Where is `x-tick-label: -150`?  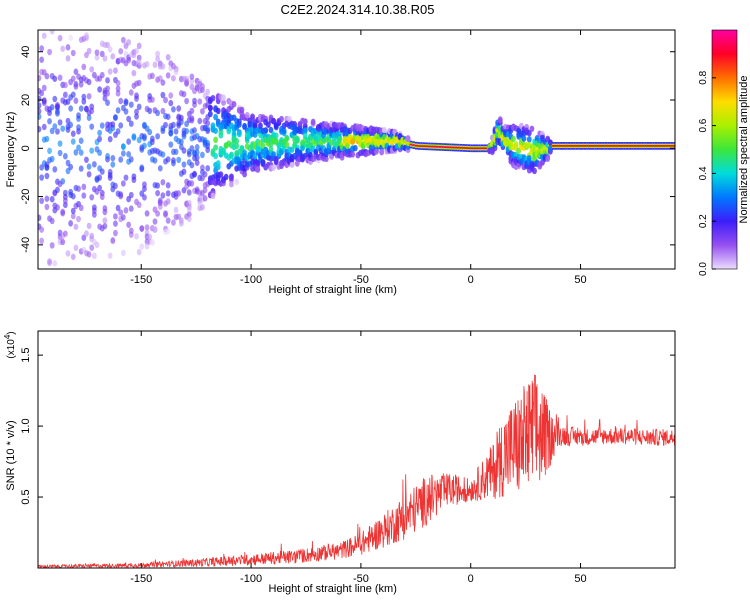 x-tick-label: -150 is located at coordinates (141, 579).